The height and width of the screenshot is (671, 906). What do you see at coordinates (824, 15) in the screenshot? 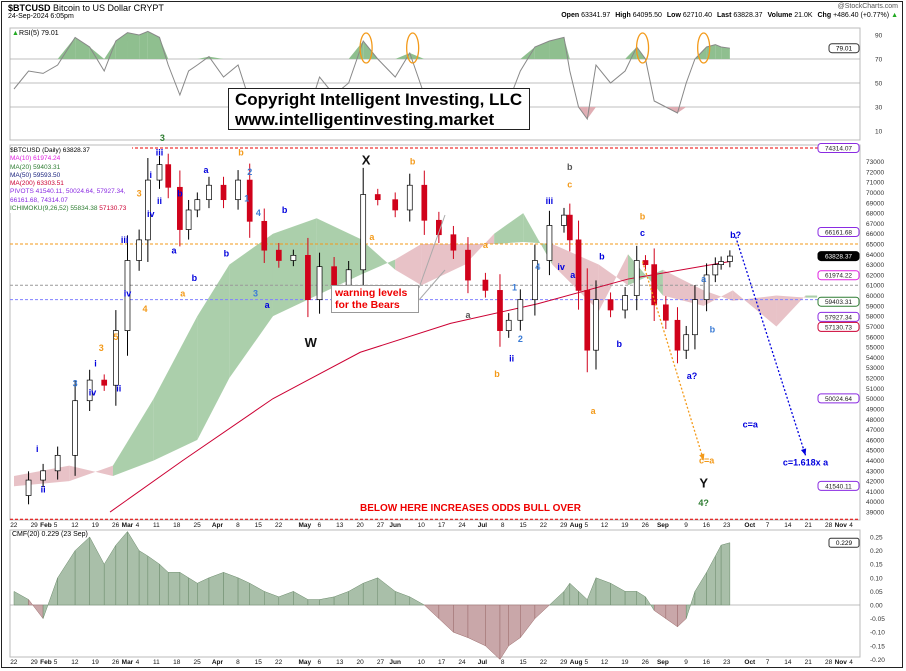
I see `chg-label: Chg` at bounding box center [824, 15].